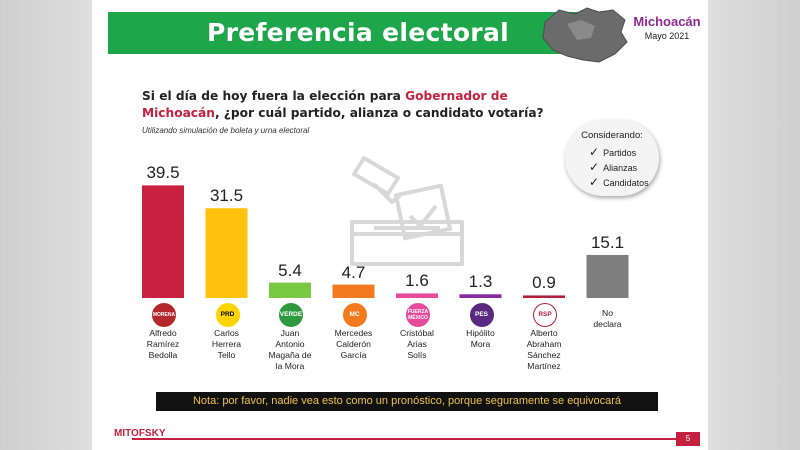 The width and height of the screenshot is (800, 450). I want to click on left-blurred-edge, so click(46, 225).